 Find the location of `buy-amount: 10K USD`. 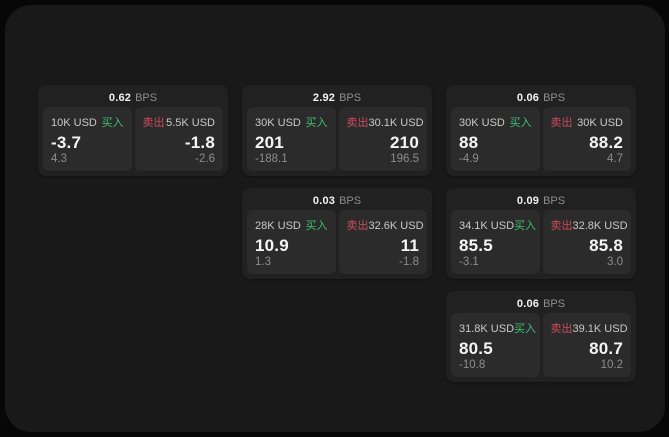

buy-amount: 10K USD is located at coordinates (74, 123).